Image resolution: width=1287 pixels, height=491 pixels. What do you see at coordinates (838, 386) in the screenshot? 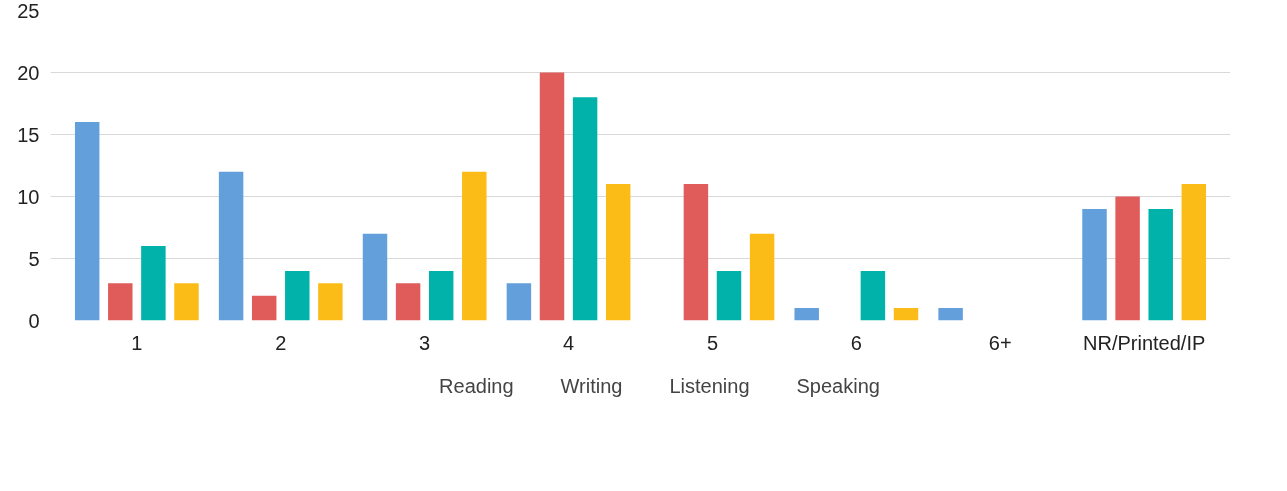
I see `text: Speaking` at bounding box center [838, 386].